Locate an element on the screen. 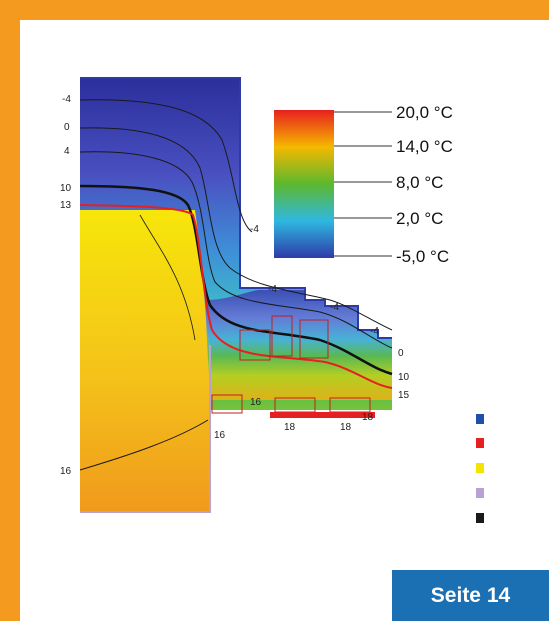 This screenshot has height=621, width=549. scale-label: 14,0 °C is located at coordinates (424, 146).